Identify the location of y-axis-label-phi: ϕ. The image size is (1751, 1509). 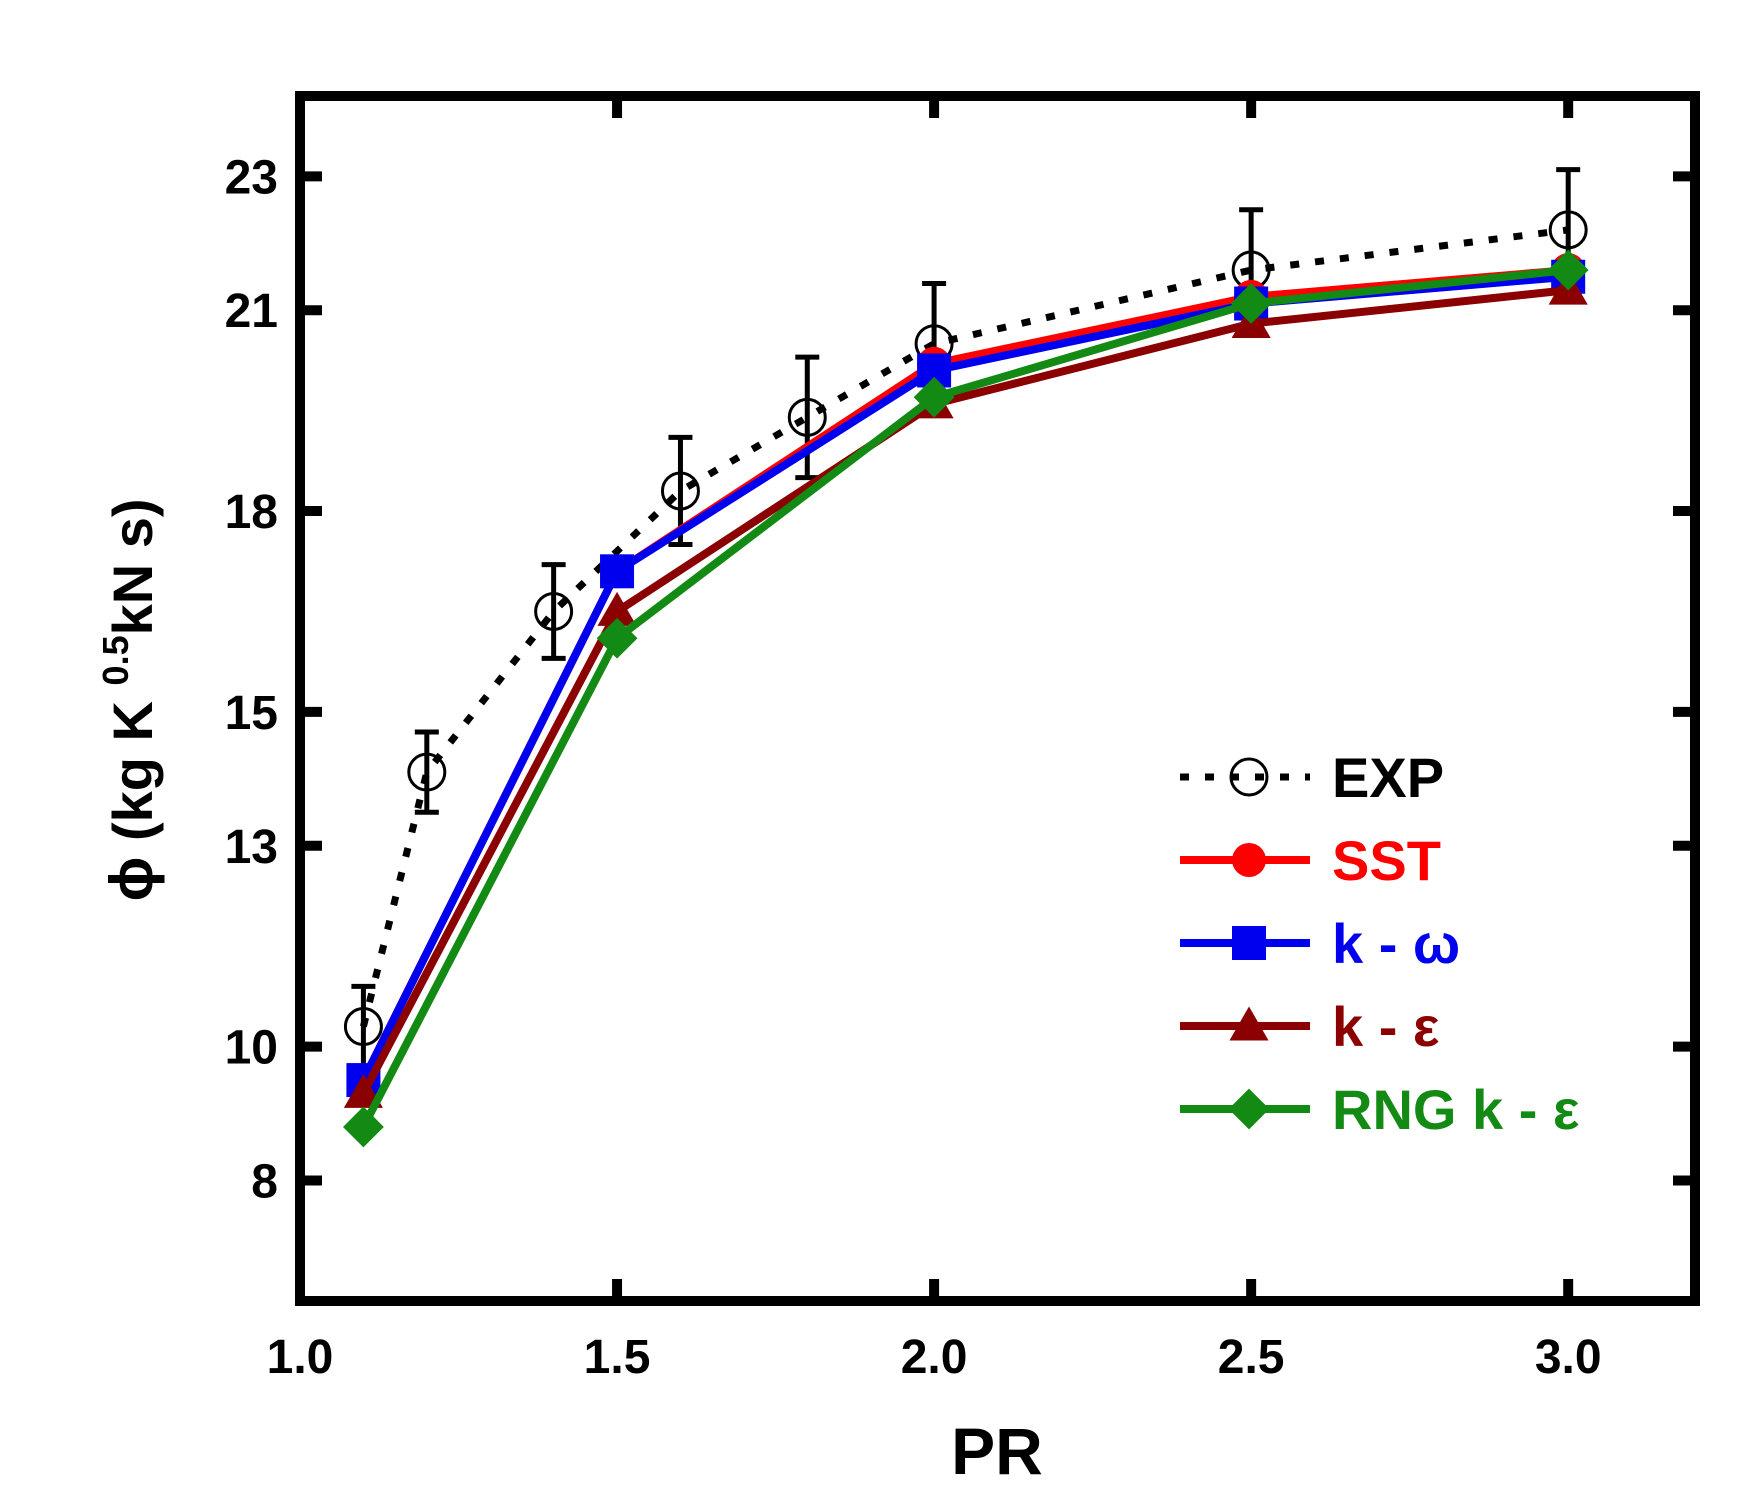
(131, 879).